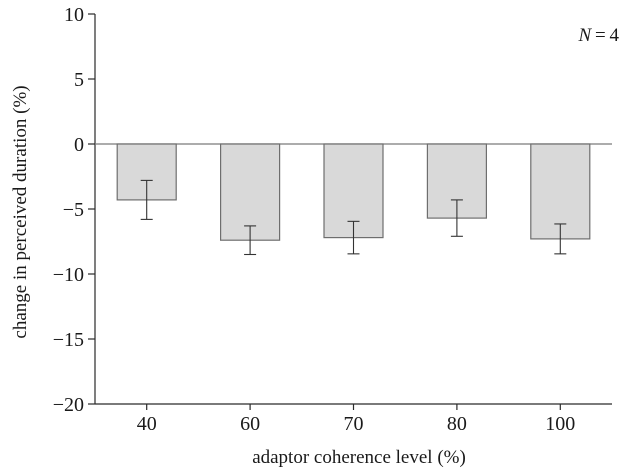  What do you see at coordinates (147, 424) in the screenshot?
I see `x-tick-label: 40` at bounding box center [147, 424].